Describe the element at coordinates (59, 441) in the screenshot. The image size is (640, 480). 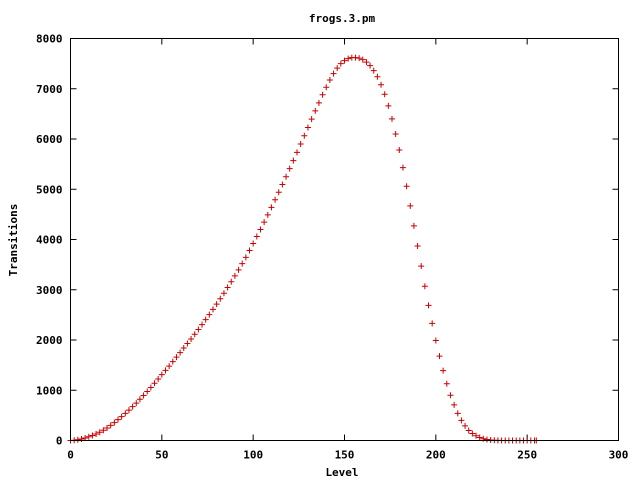
I see `y-tick-label: 0` at that location.